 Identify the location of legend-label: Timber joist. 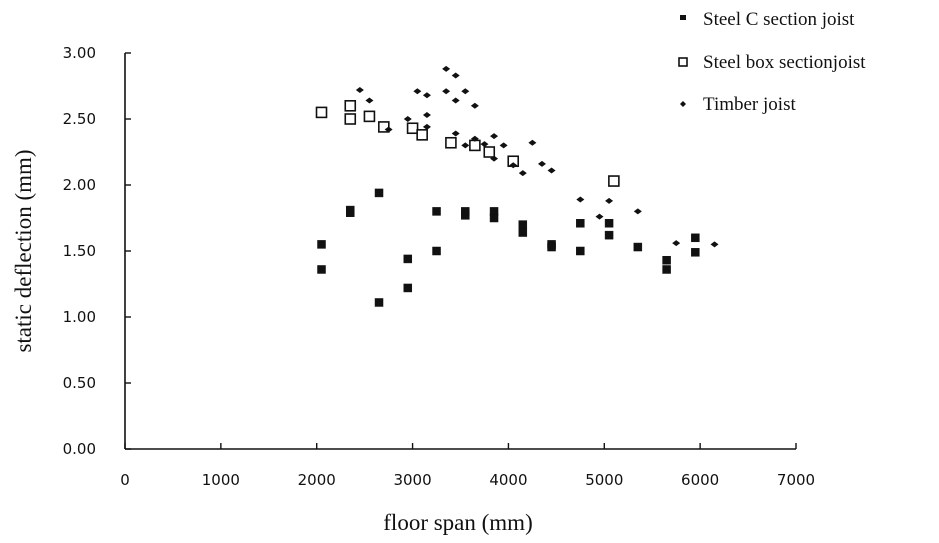
(749, 104).